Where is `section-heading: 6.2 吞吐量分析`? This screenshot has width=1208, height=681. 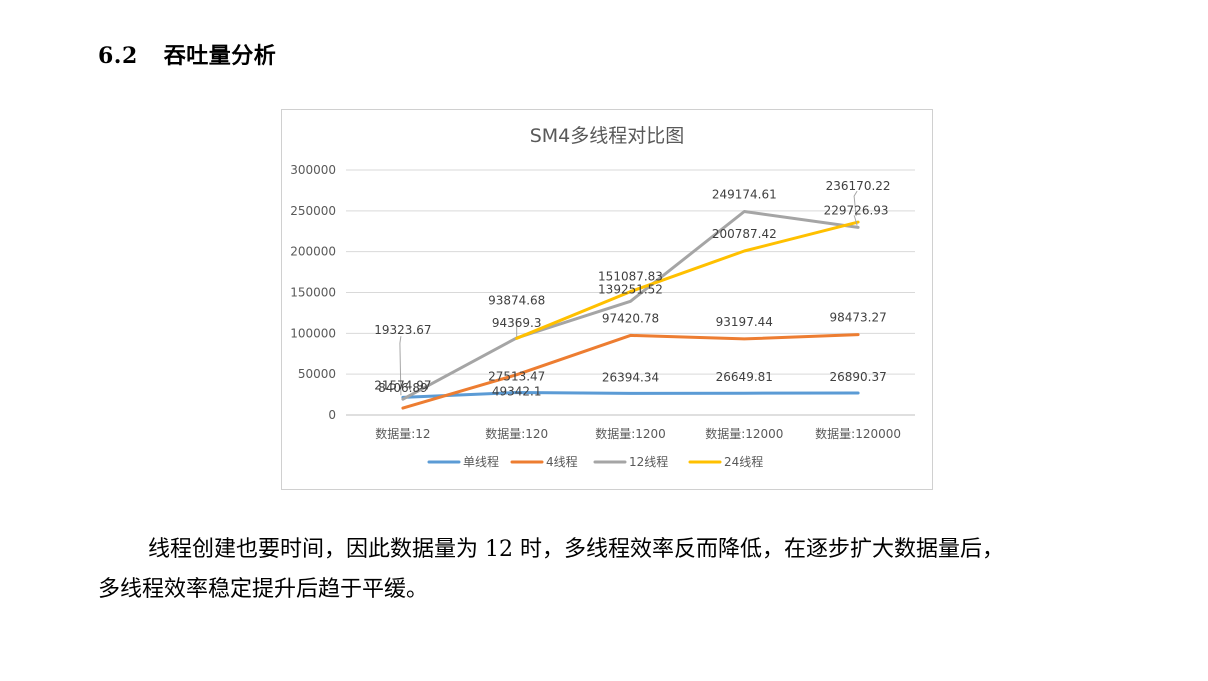
section-heading: 6.2 吞吐量分析 is located at coordinates (187, 54).